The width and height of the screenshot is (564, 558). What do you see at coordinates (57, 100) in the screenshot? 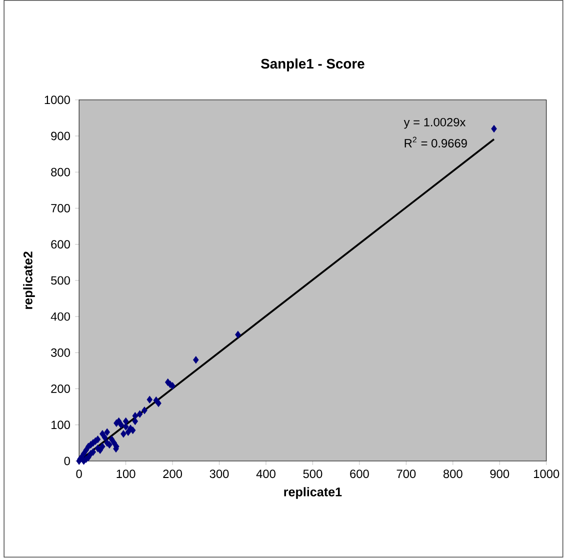
I see `y-tick-label: 1000` at bounding box center [57, 100].